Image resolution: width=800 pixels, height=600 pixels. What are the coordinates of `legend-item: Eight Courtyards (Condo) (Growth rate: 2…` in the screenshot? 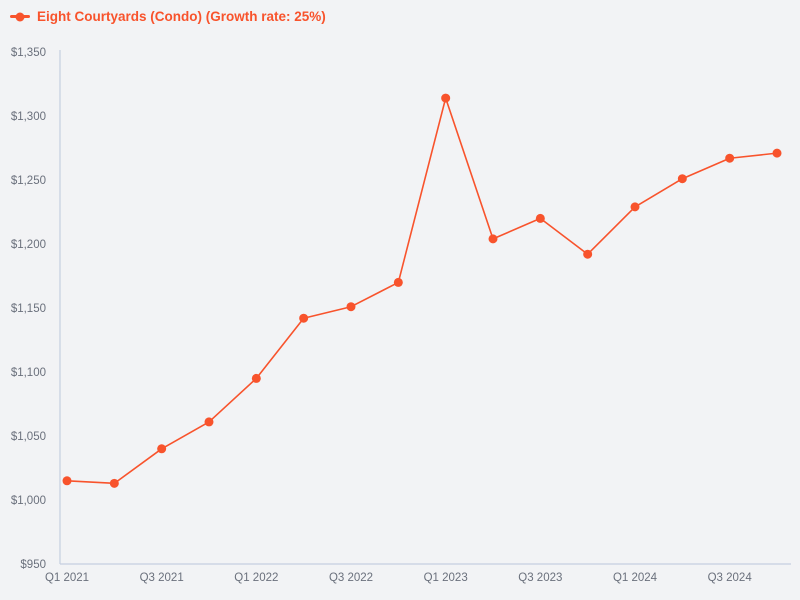 It's located at (168, 16).